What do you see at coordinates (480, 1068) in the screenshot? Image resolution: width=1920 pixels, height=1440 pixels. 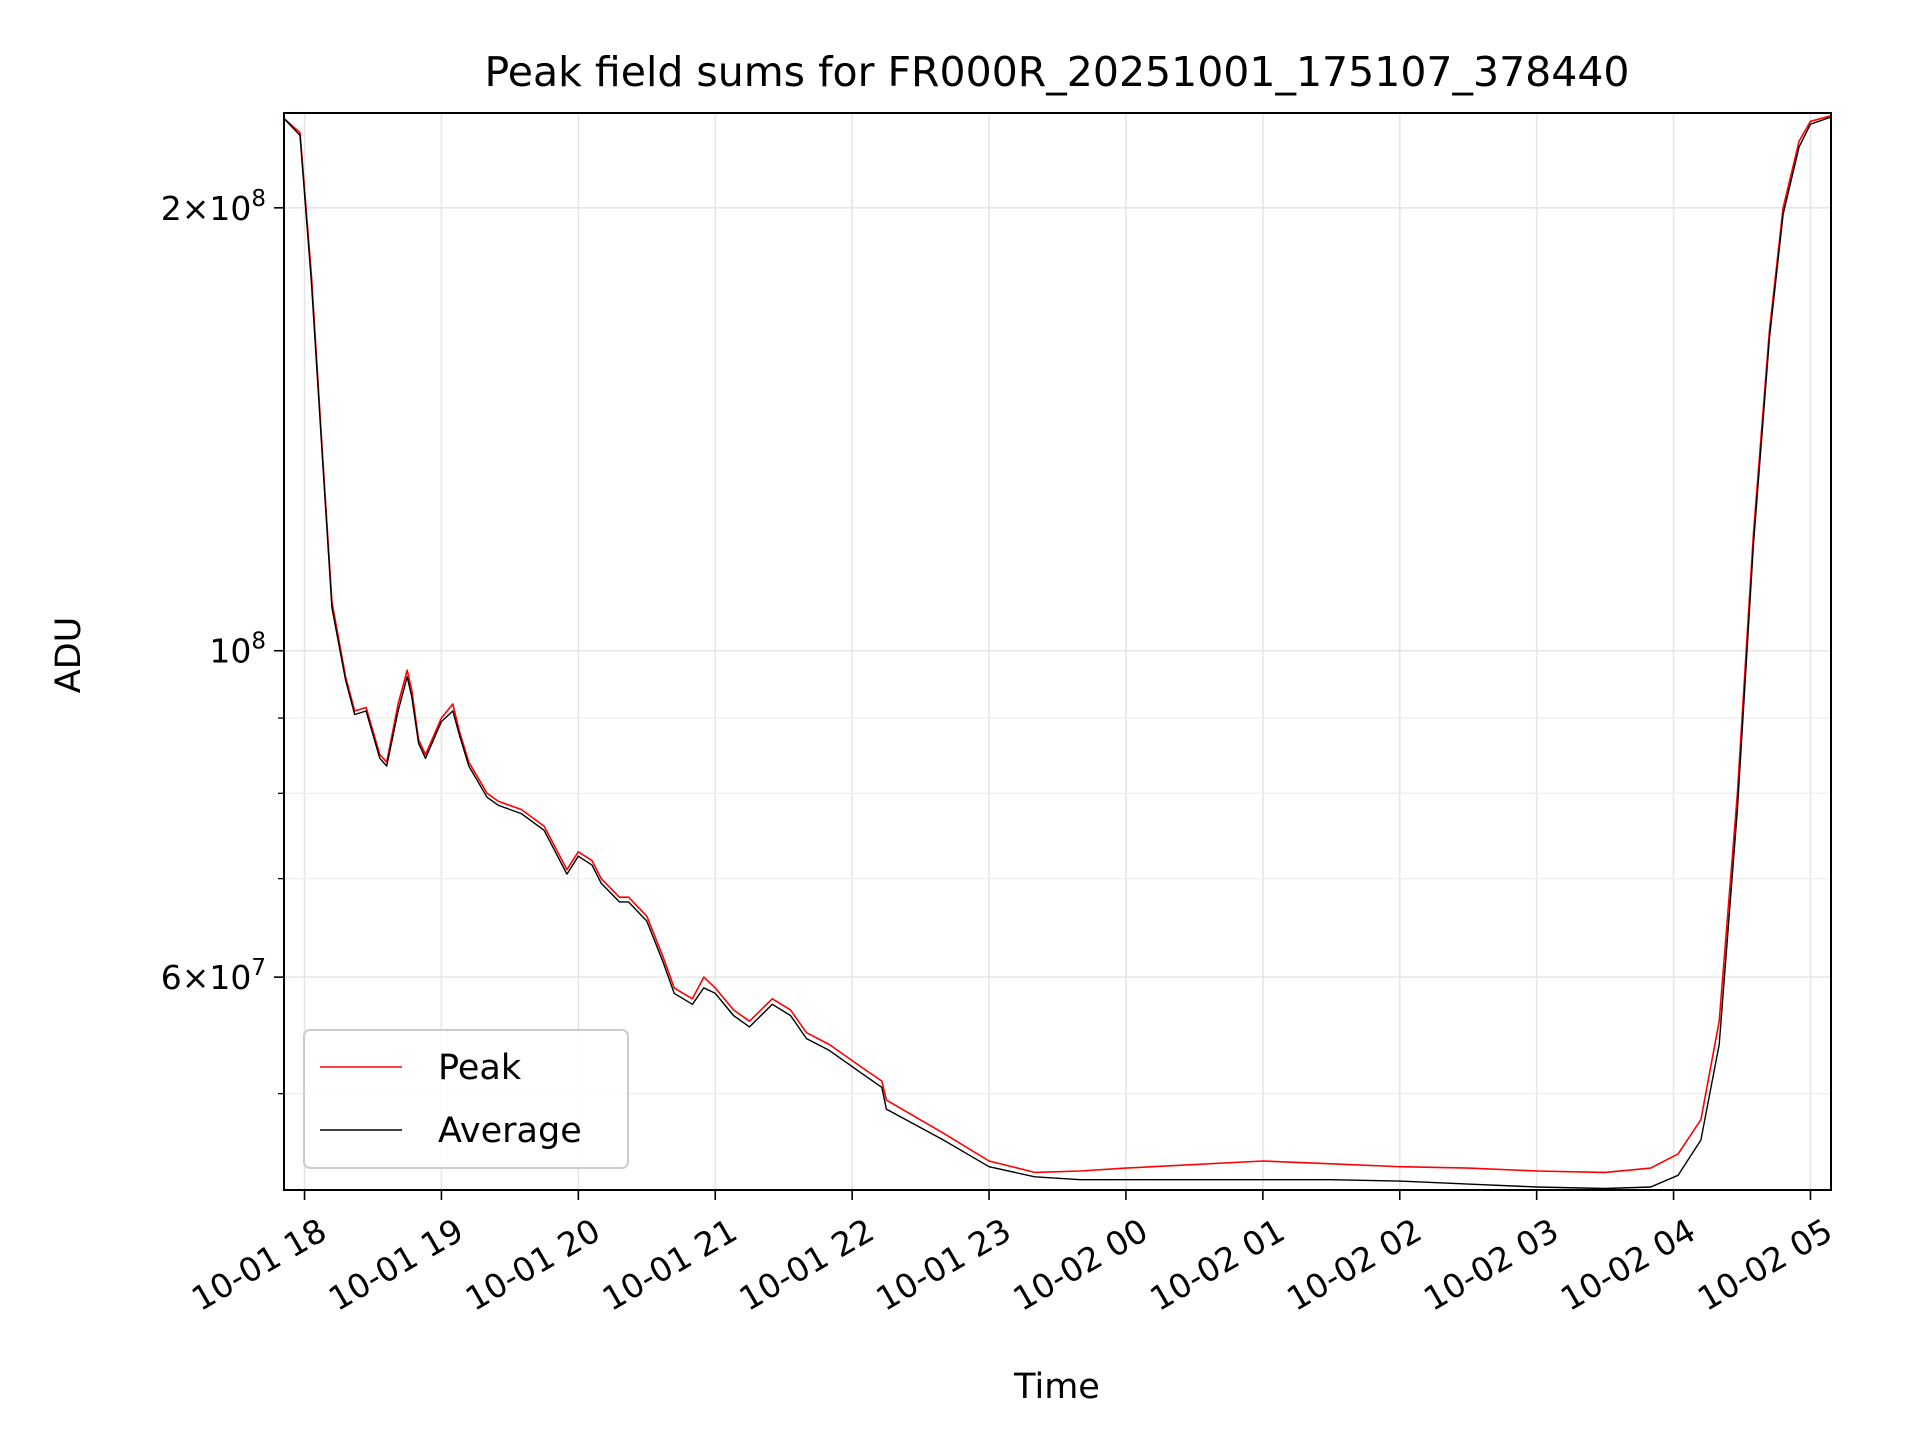 I see `legend-label-peak: Peak` at bounding box center [480, 1068].